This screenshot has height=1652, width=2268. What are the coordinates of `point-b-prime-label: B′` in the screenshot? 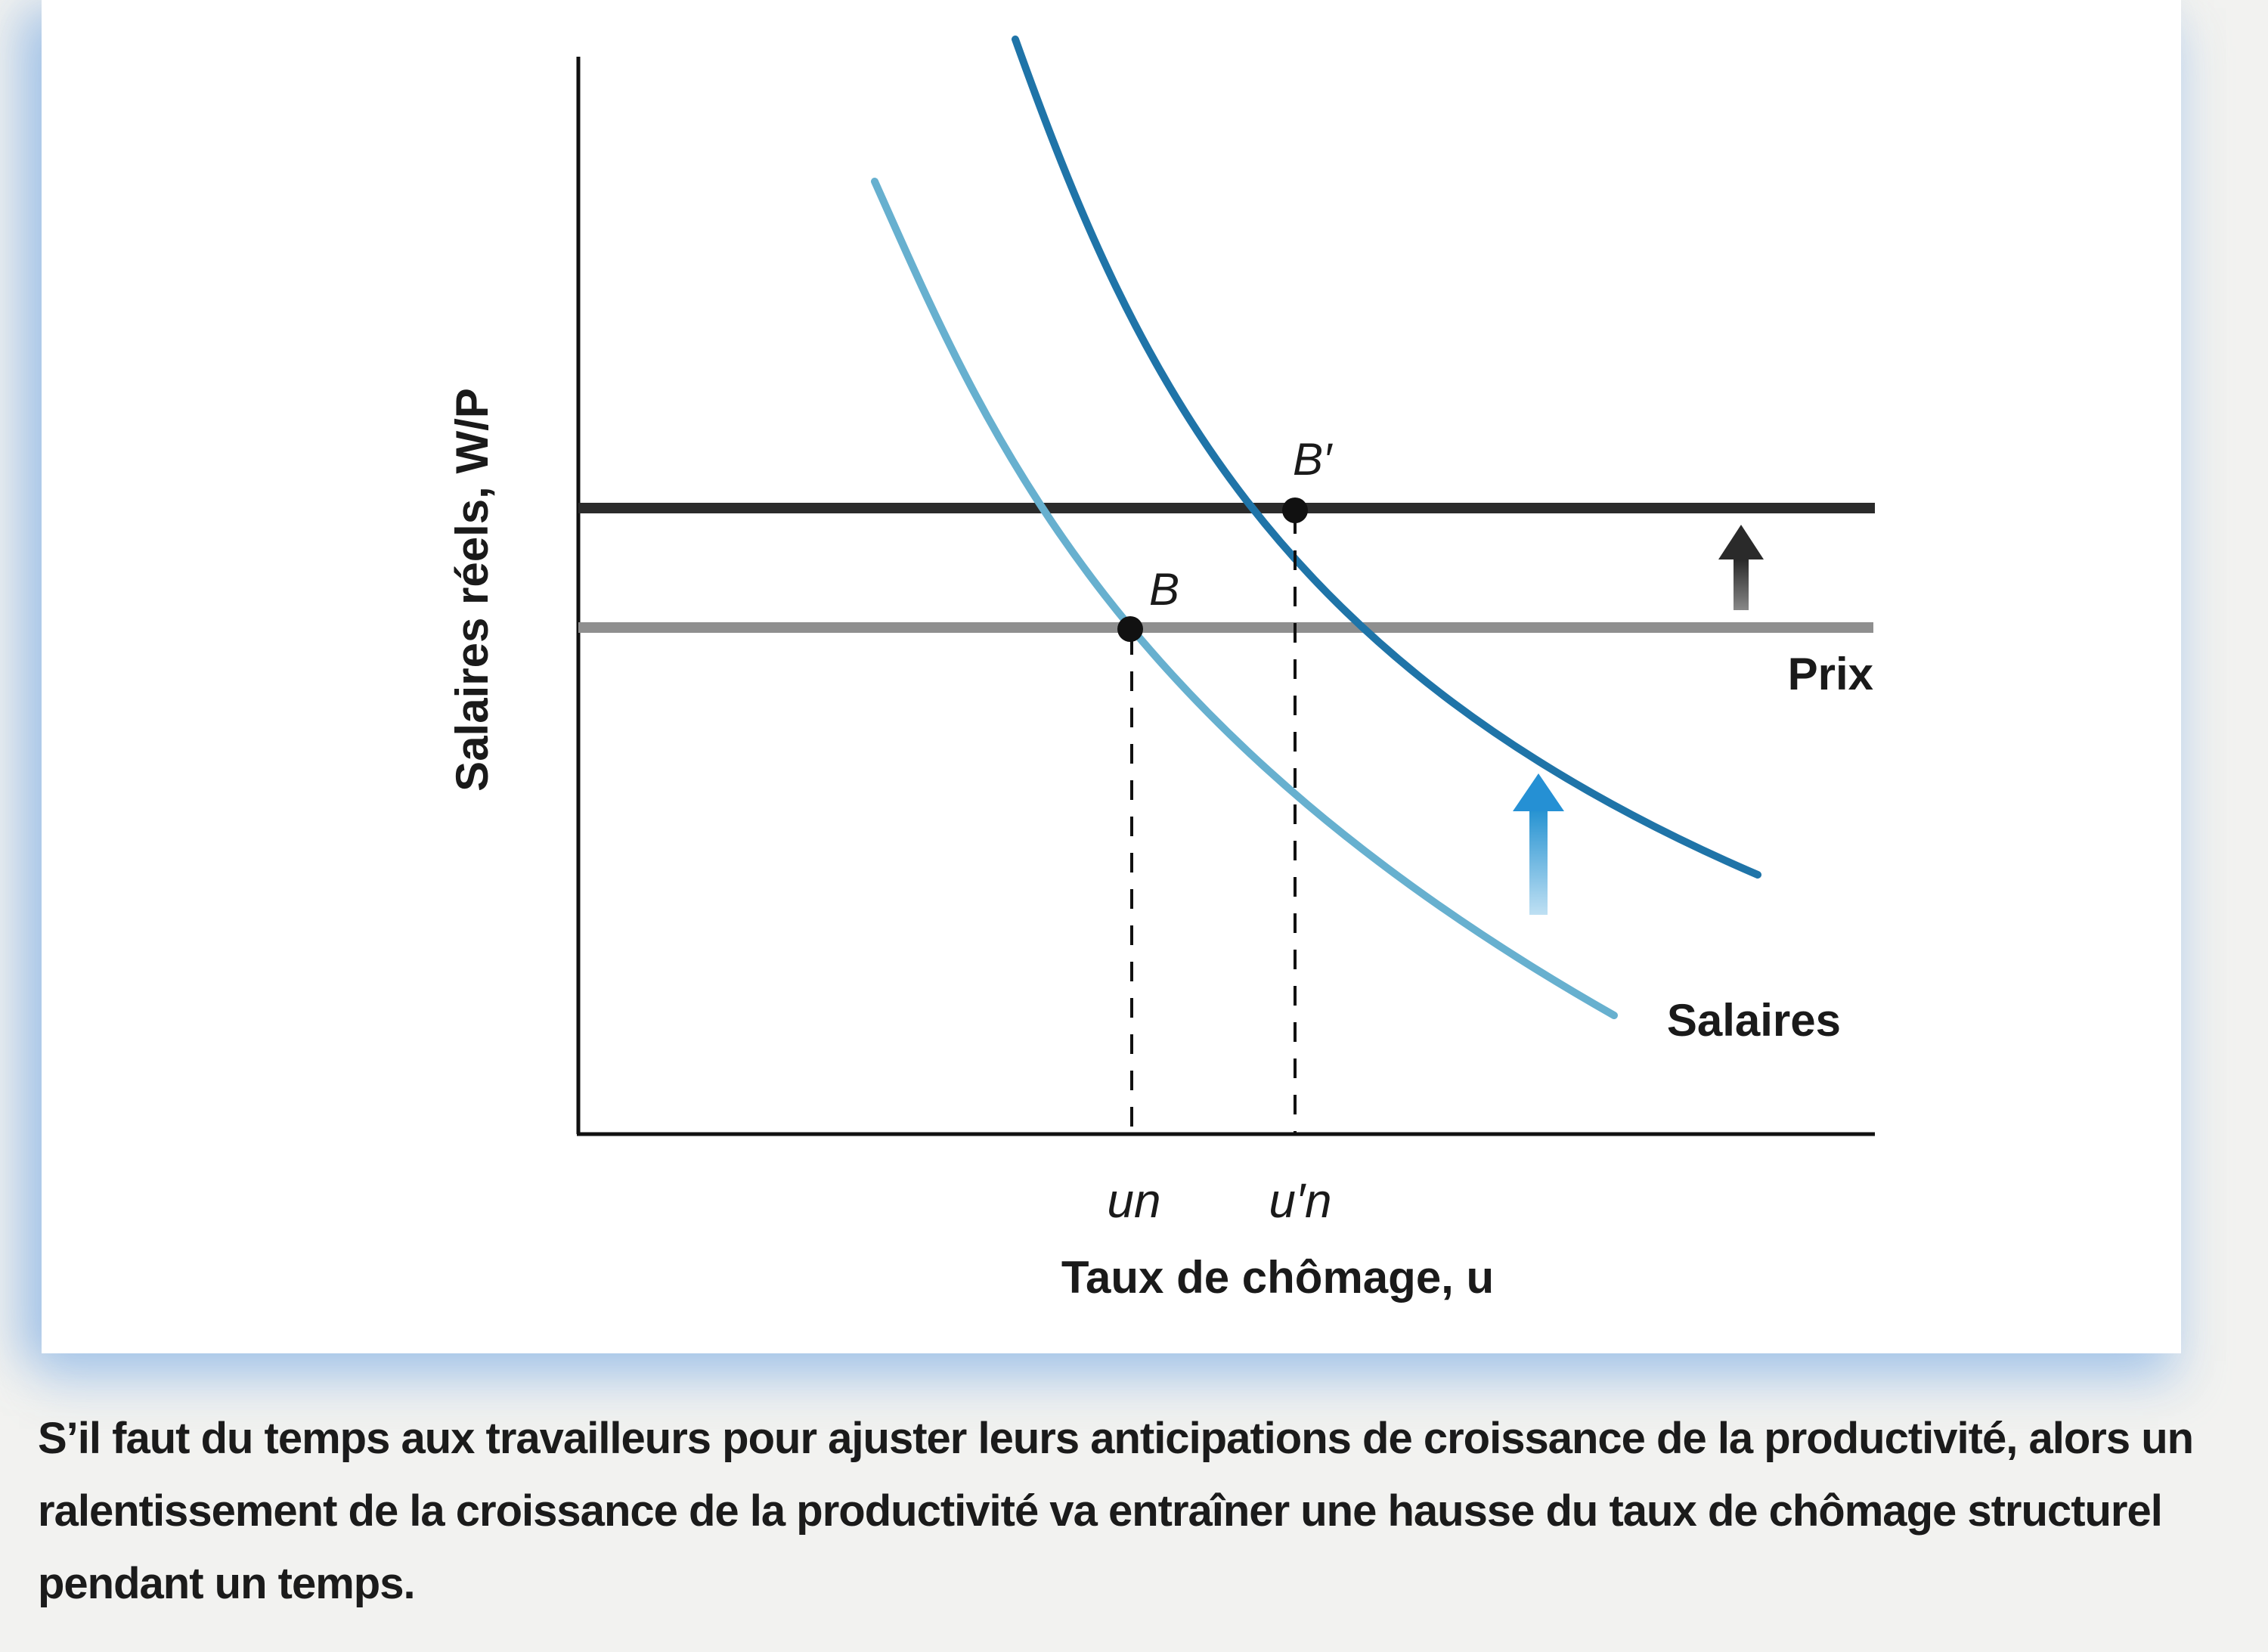 It's located at (1313, 460).